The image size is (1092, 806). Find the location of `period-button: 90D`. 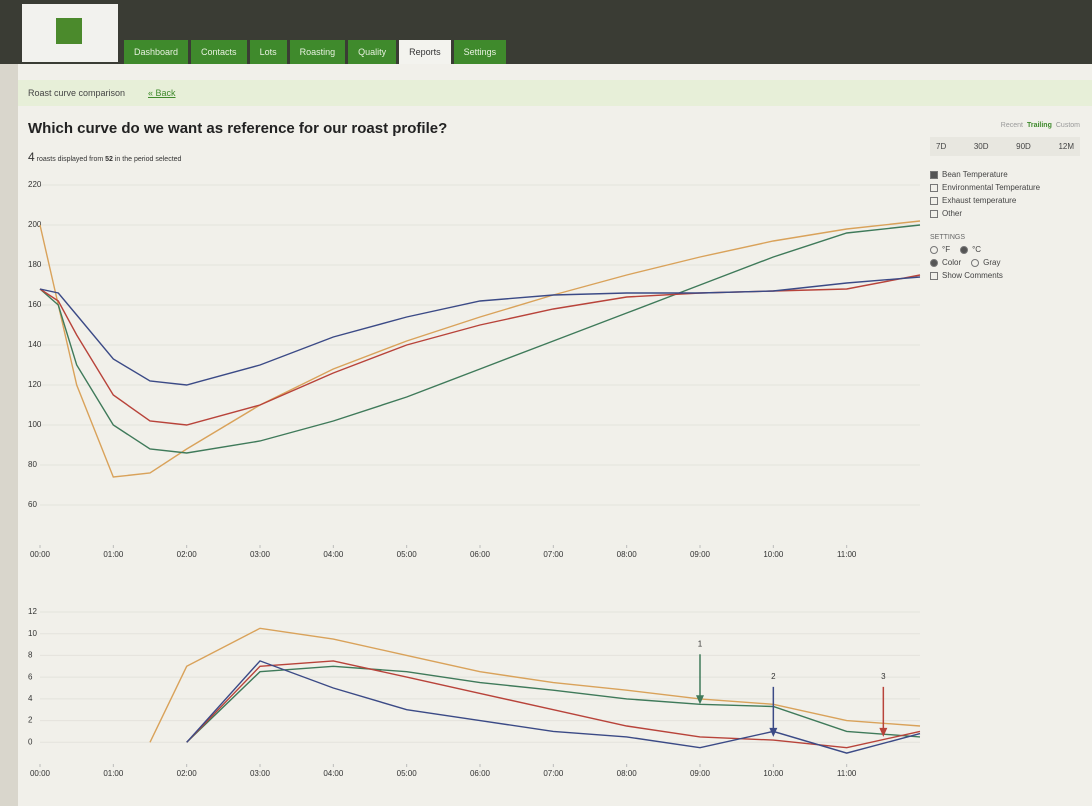

period-button: 90D is located at coordinates (1023, 146).